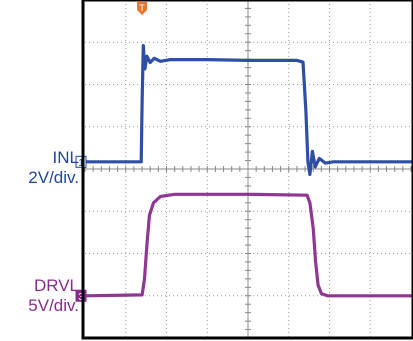 The image size is (413, 341). I want to click on trigger-marker: T, so click(142, 8).